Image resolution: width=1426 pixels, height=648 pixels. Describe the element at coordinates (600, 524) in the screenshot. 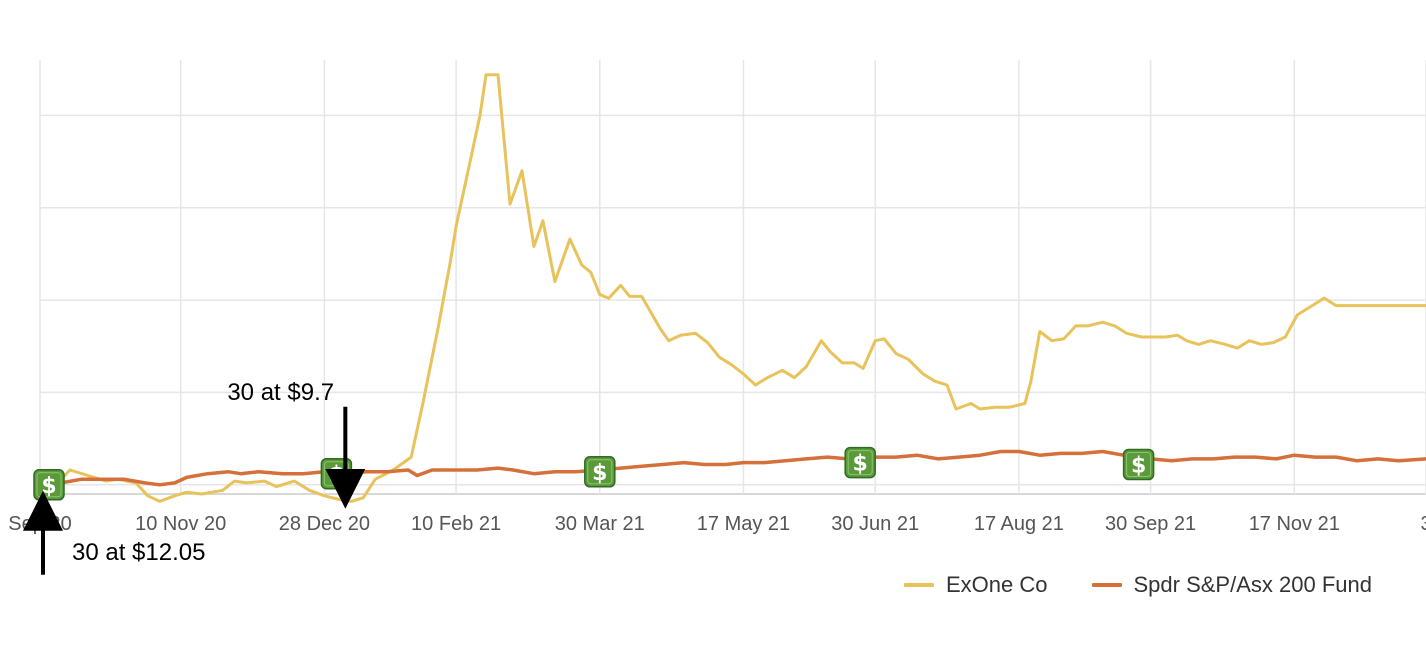

I see `x-tick-label: 30 Mar 21` at that location.